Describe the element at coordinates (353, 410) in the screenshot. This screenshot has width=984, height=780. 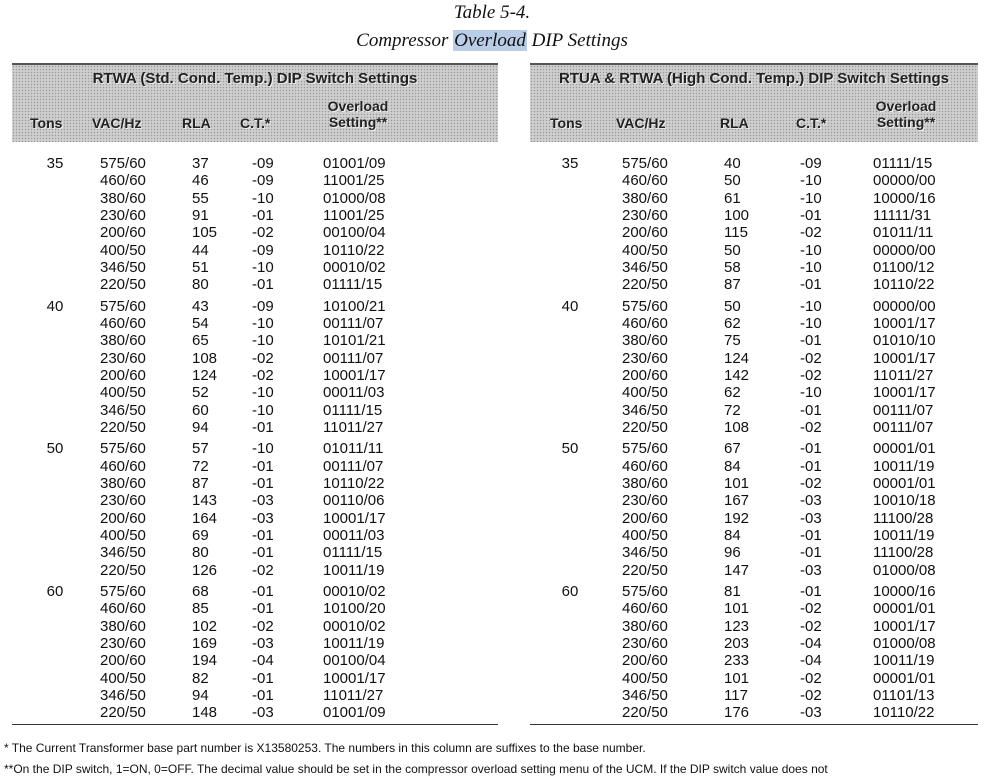
I see `table-cell: 01111/15` at that location.